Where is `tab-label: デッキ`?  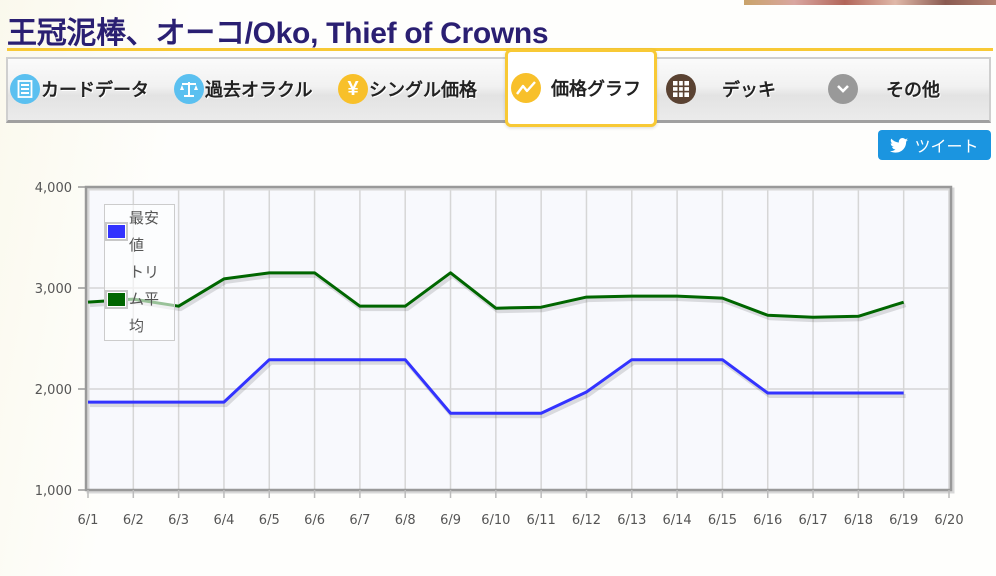 tab-label: デッキ is located at coordinates (749, 90).